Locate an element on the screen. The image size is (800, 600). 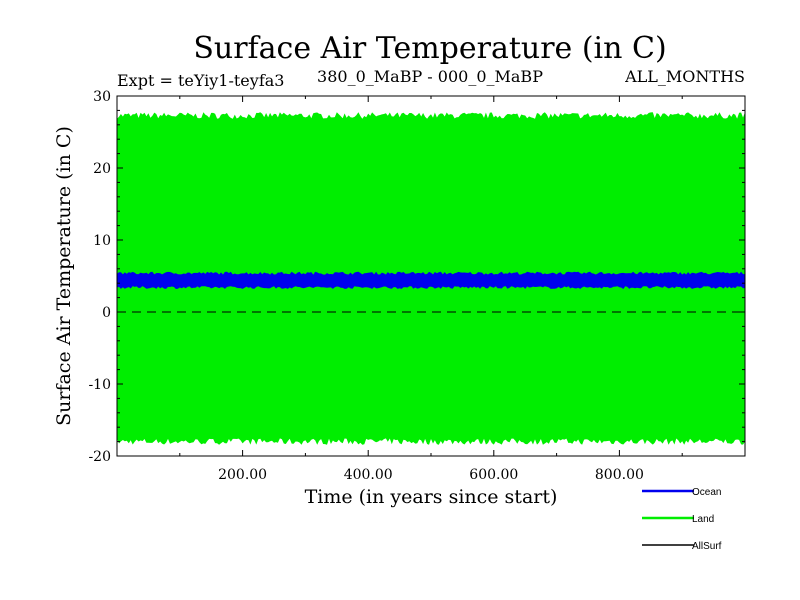
y-tick-label: -20 is located at coordinates (99, 457).